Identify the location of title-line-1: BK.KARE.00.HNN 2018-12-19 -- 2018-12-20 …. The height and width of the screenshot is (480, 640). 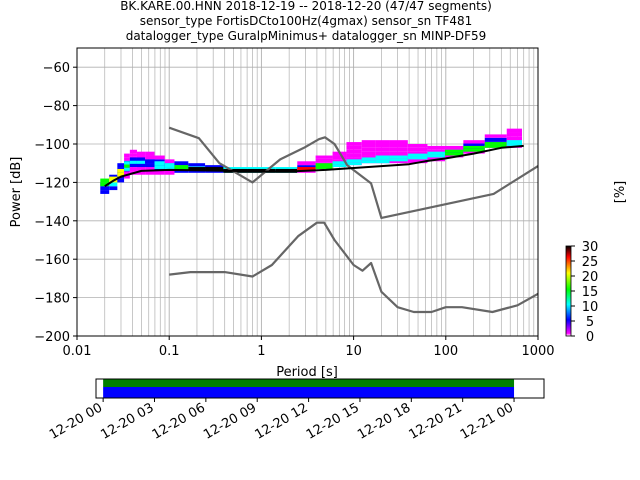
(306, 6).